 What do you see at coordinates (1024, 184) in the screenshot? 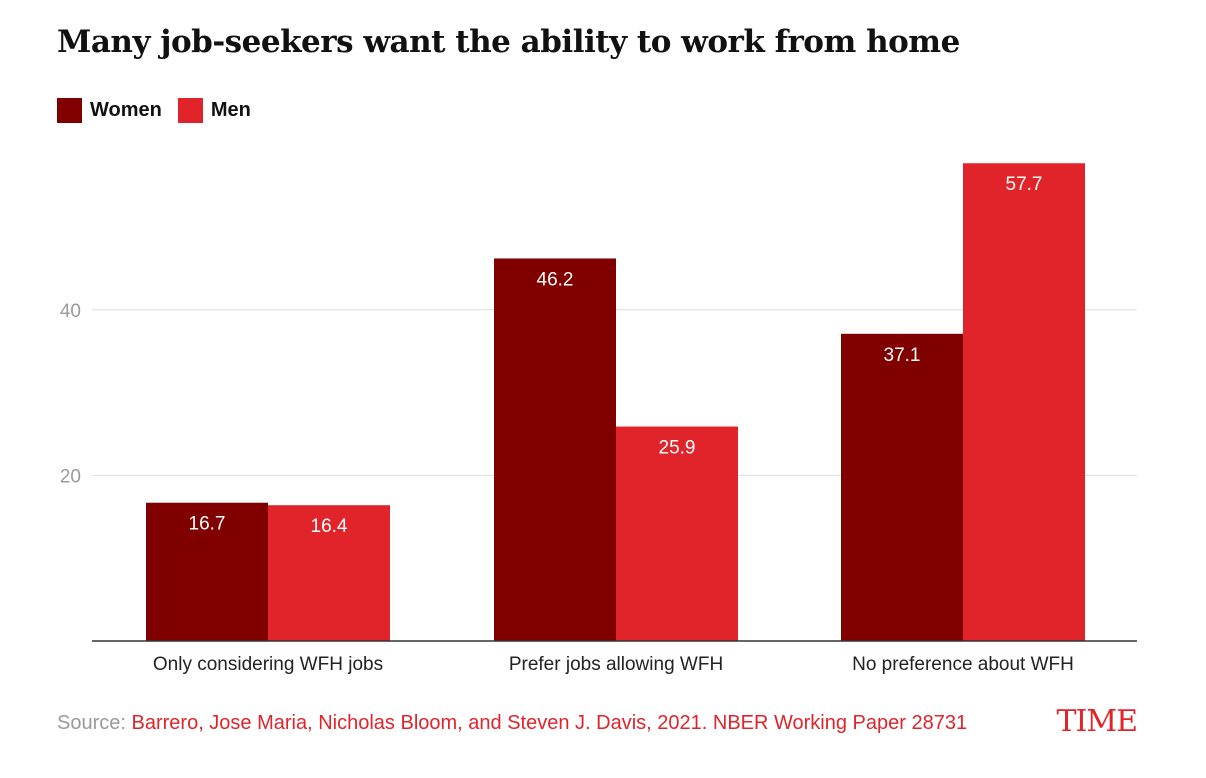
I see `data-label: 57.7` at bounding box center [1024, 184].